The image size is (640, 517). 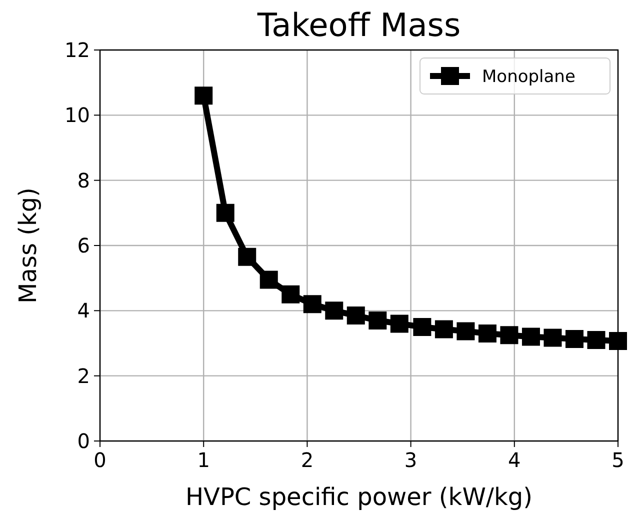 I want to click on x-tick-label: 0, so click(x=100, y=460).